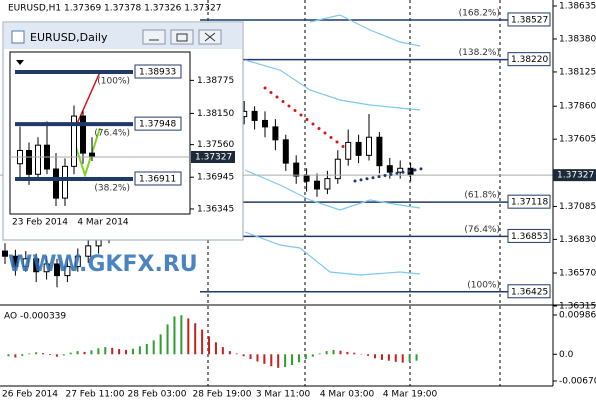  Describe the element at coordinates (69, 37) in the screenshot. I see `window-title: EURUSD,Daily` at that location.